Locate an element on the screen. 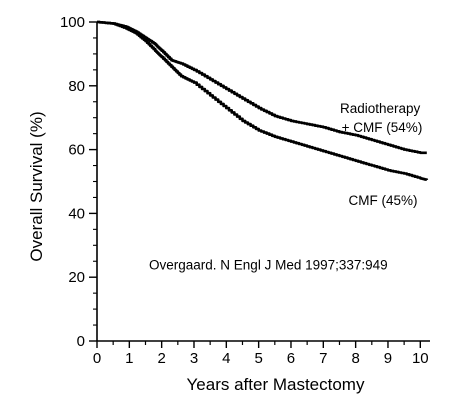 Image resolution: width=458 pixels, height=415 pixels. series-label-radiotherapy-cmf: Radiotherapy + CMF (54%) is located at coordinates (382, 118).